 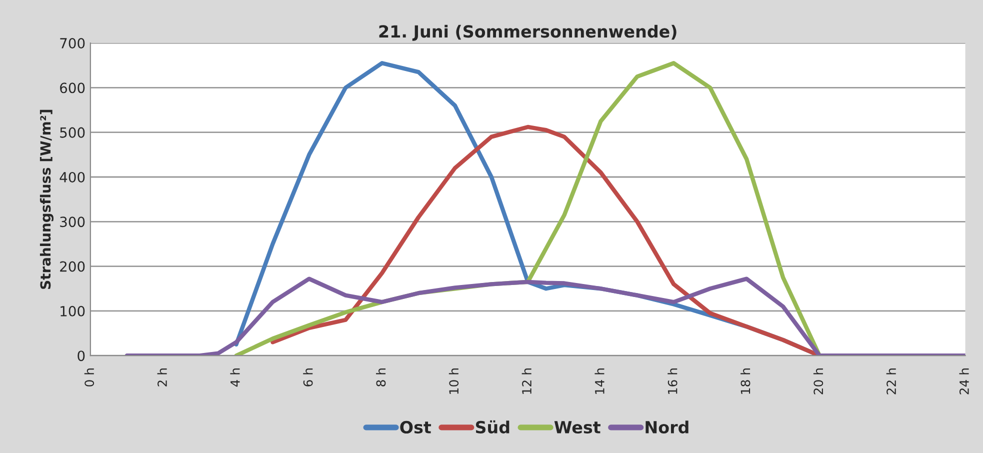 I want to click on y-tick-label: 700, so click(x=72, y=43).